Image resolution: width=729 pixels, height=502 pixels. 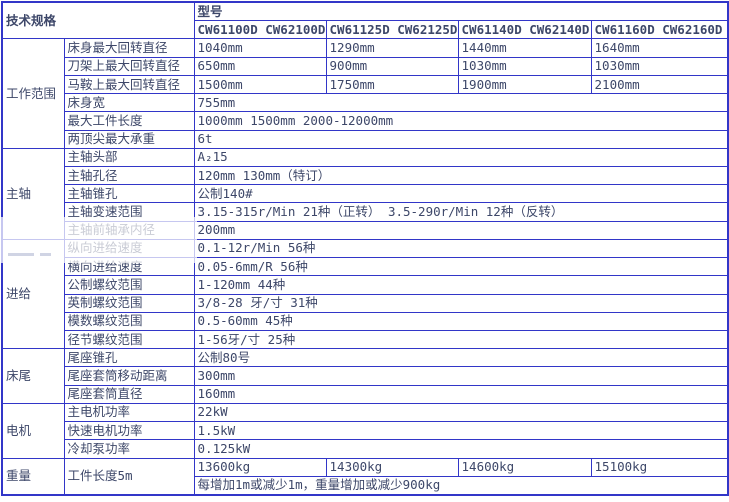 What do you see at coordinates (98, 20) in the screenshot?
I see `spec-title-cell: 技术规格` at bounding box center [98, 20].